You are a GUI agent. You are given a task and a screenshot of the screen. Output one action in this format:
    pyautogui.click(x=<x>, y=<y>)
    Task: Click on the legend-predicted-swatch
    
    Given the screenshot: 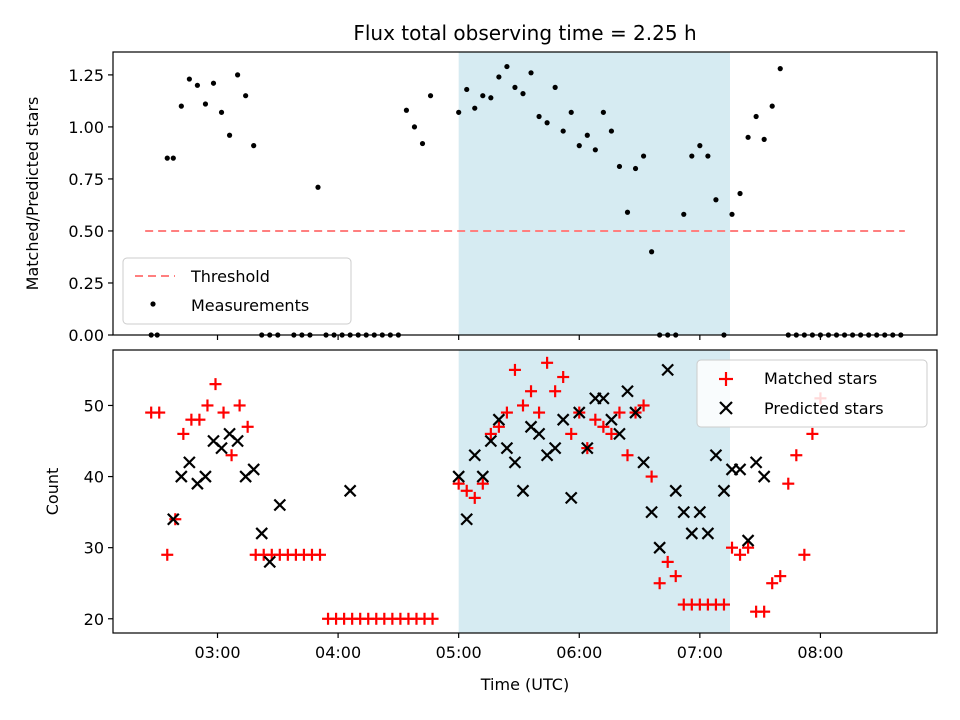 What is the action you would take?
    pyautogui.click(x=726, y=408)
    